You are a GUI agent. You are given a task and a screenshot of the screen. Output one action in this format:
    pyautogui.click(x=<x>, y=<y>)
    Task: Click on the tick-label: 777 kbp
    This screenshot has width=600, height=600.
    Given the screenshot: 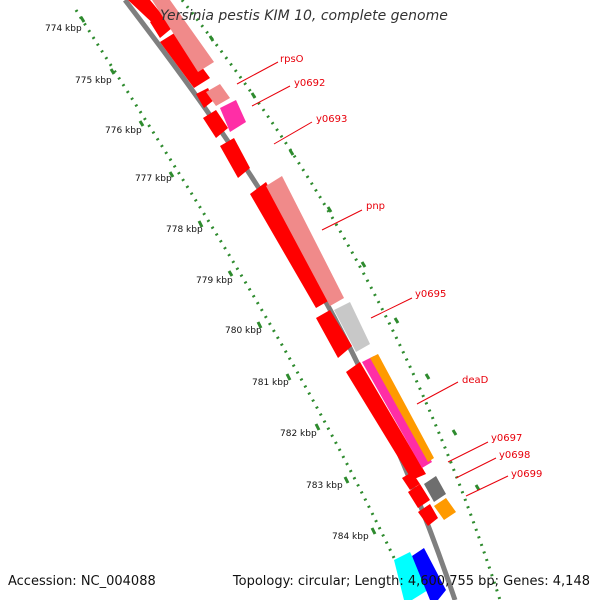 What is the action you would take?
    pyautogui.click(x=153, y=179)
    